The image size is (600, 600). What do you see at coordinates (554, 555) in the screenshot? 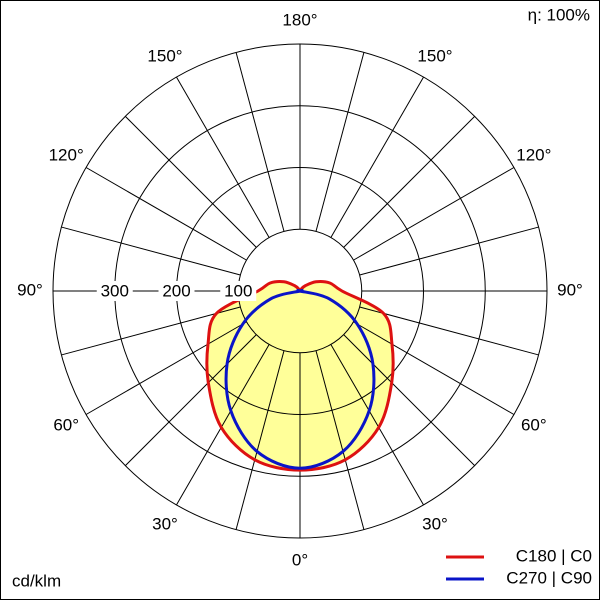
I see `legend-label: C180 | C0` at bounding box center [554, 555].